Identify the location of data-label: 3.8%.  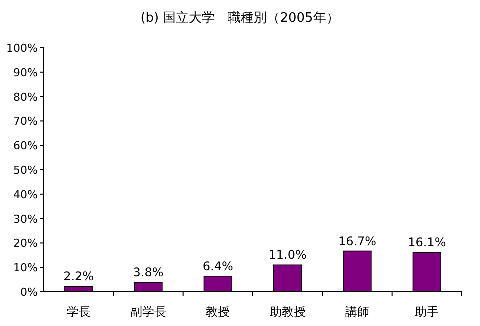
(148, 273).